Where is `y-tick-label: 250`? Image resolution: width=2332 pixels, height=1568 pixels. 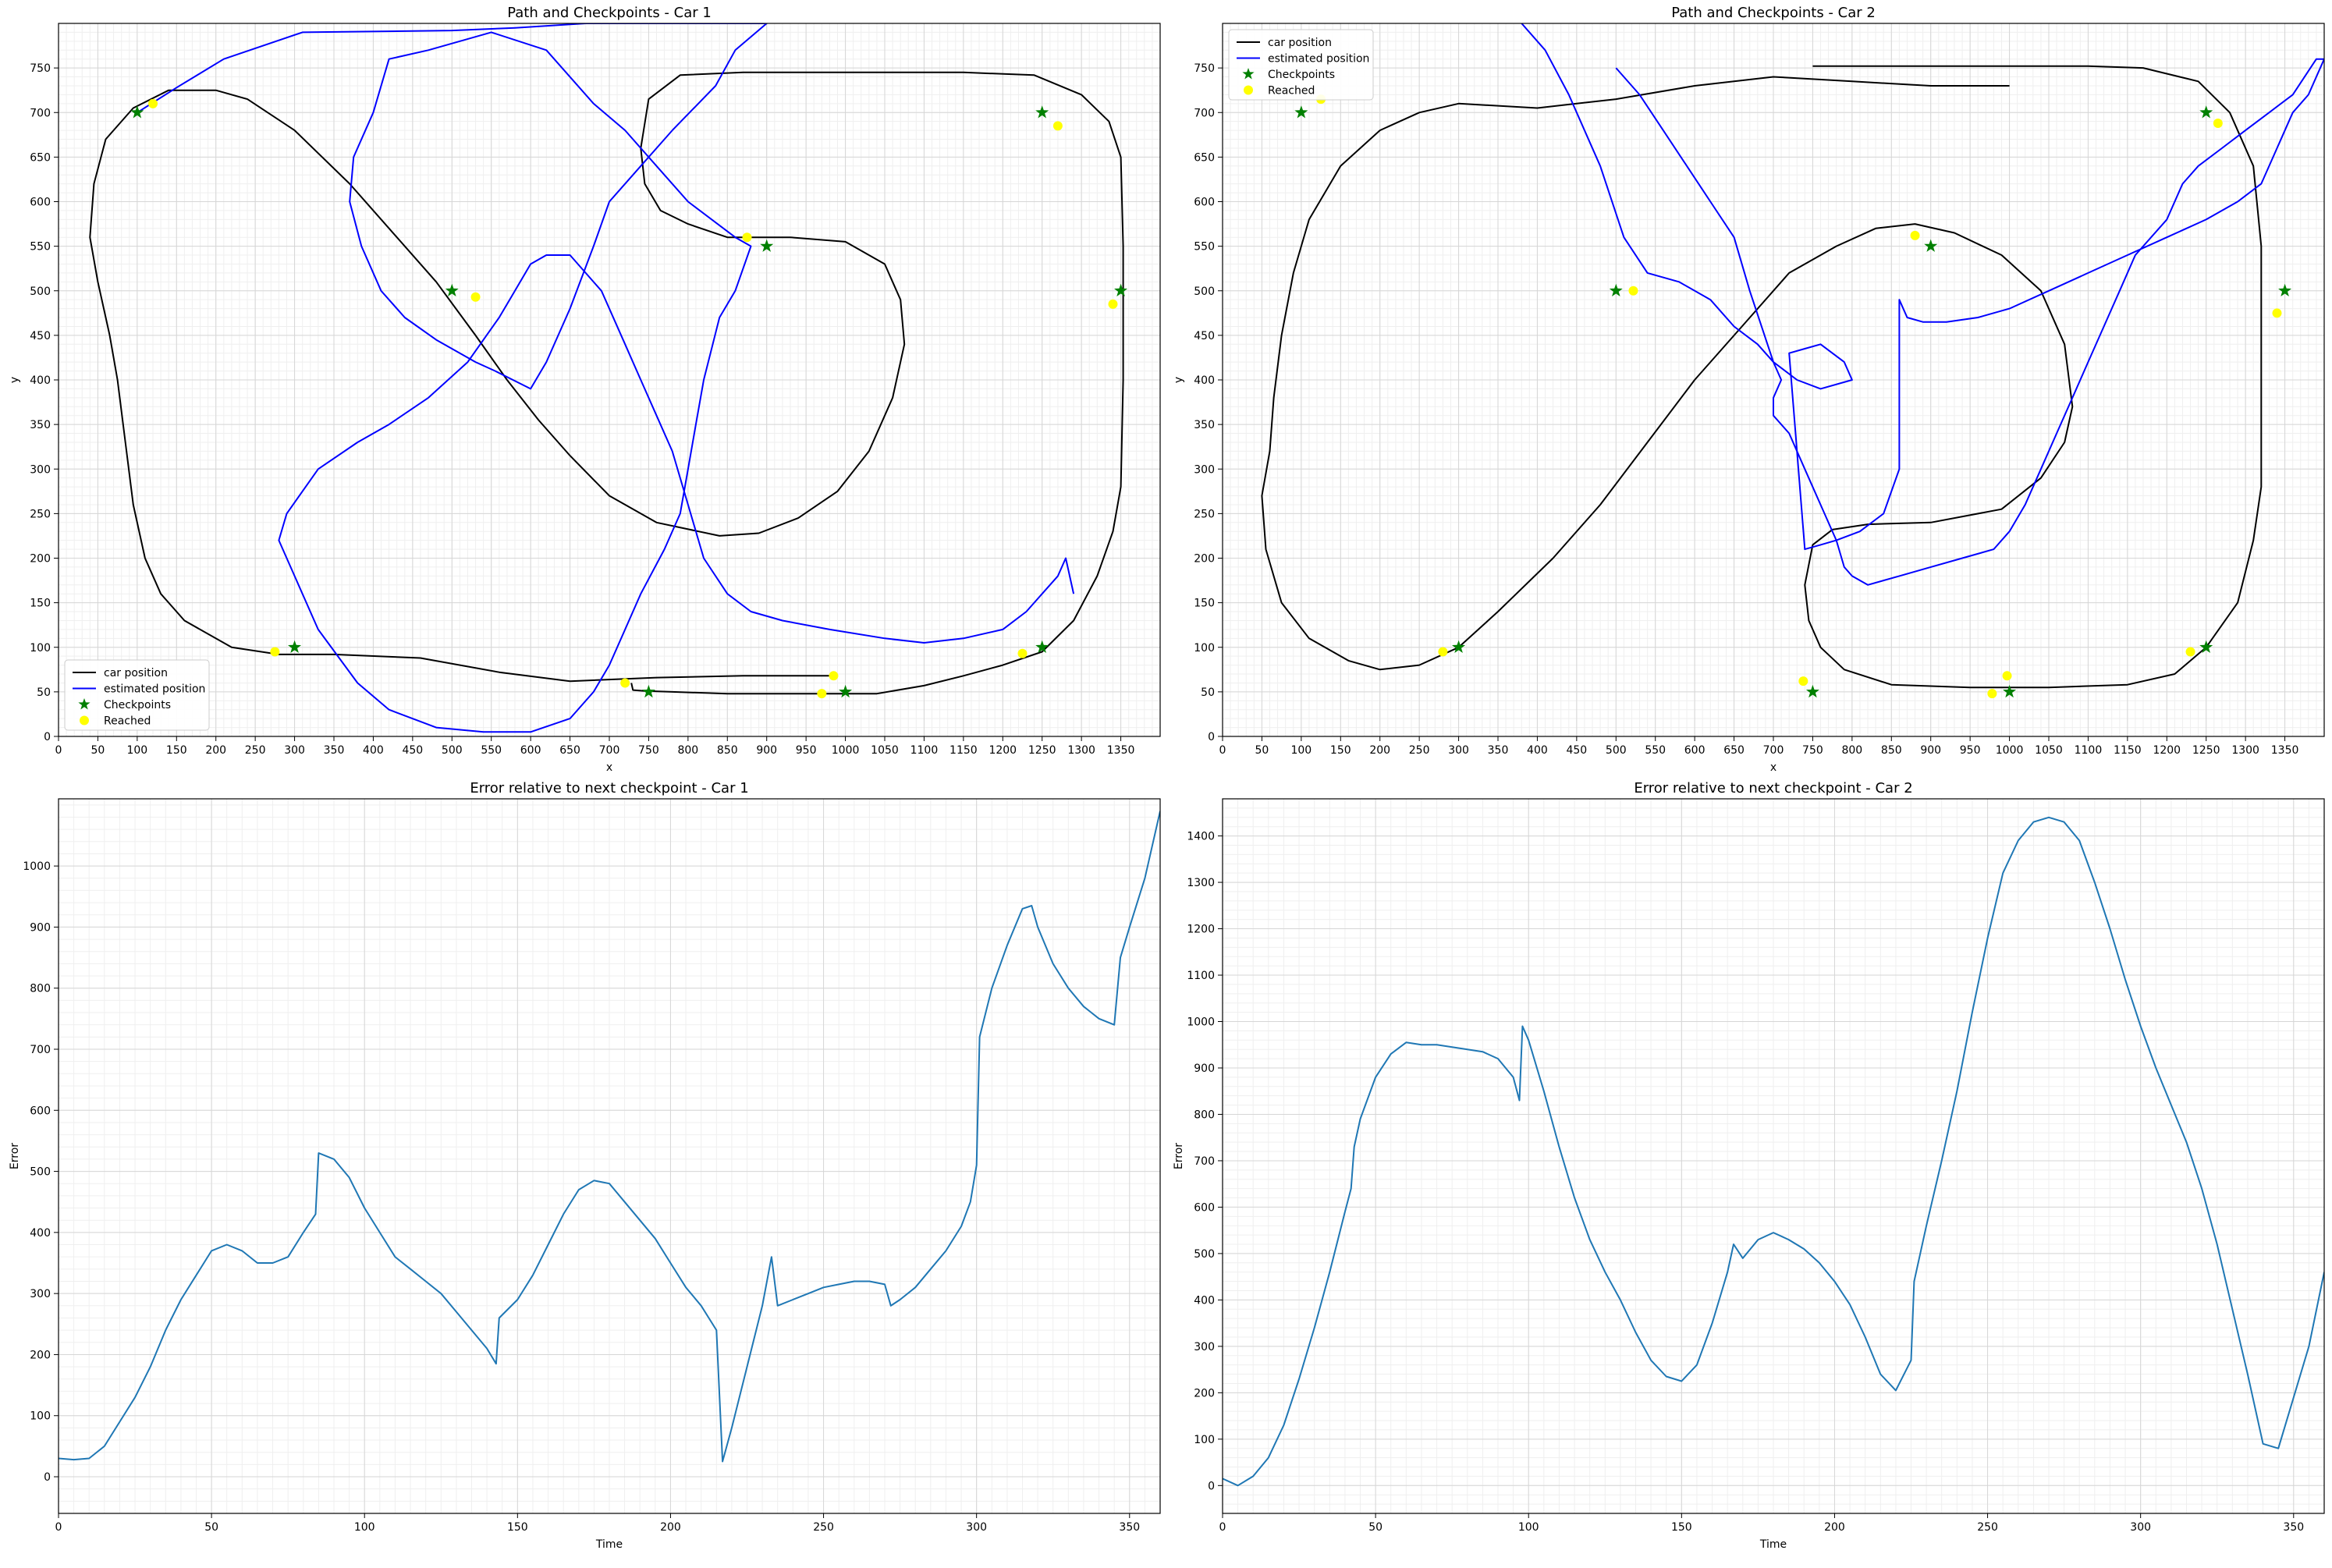
y-tick-label: 250 is located at coordinates (40, 514).